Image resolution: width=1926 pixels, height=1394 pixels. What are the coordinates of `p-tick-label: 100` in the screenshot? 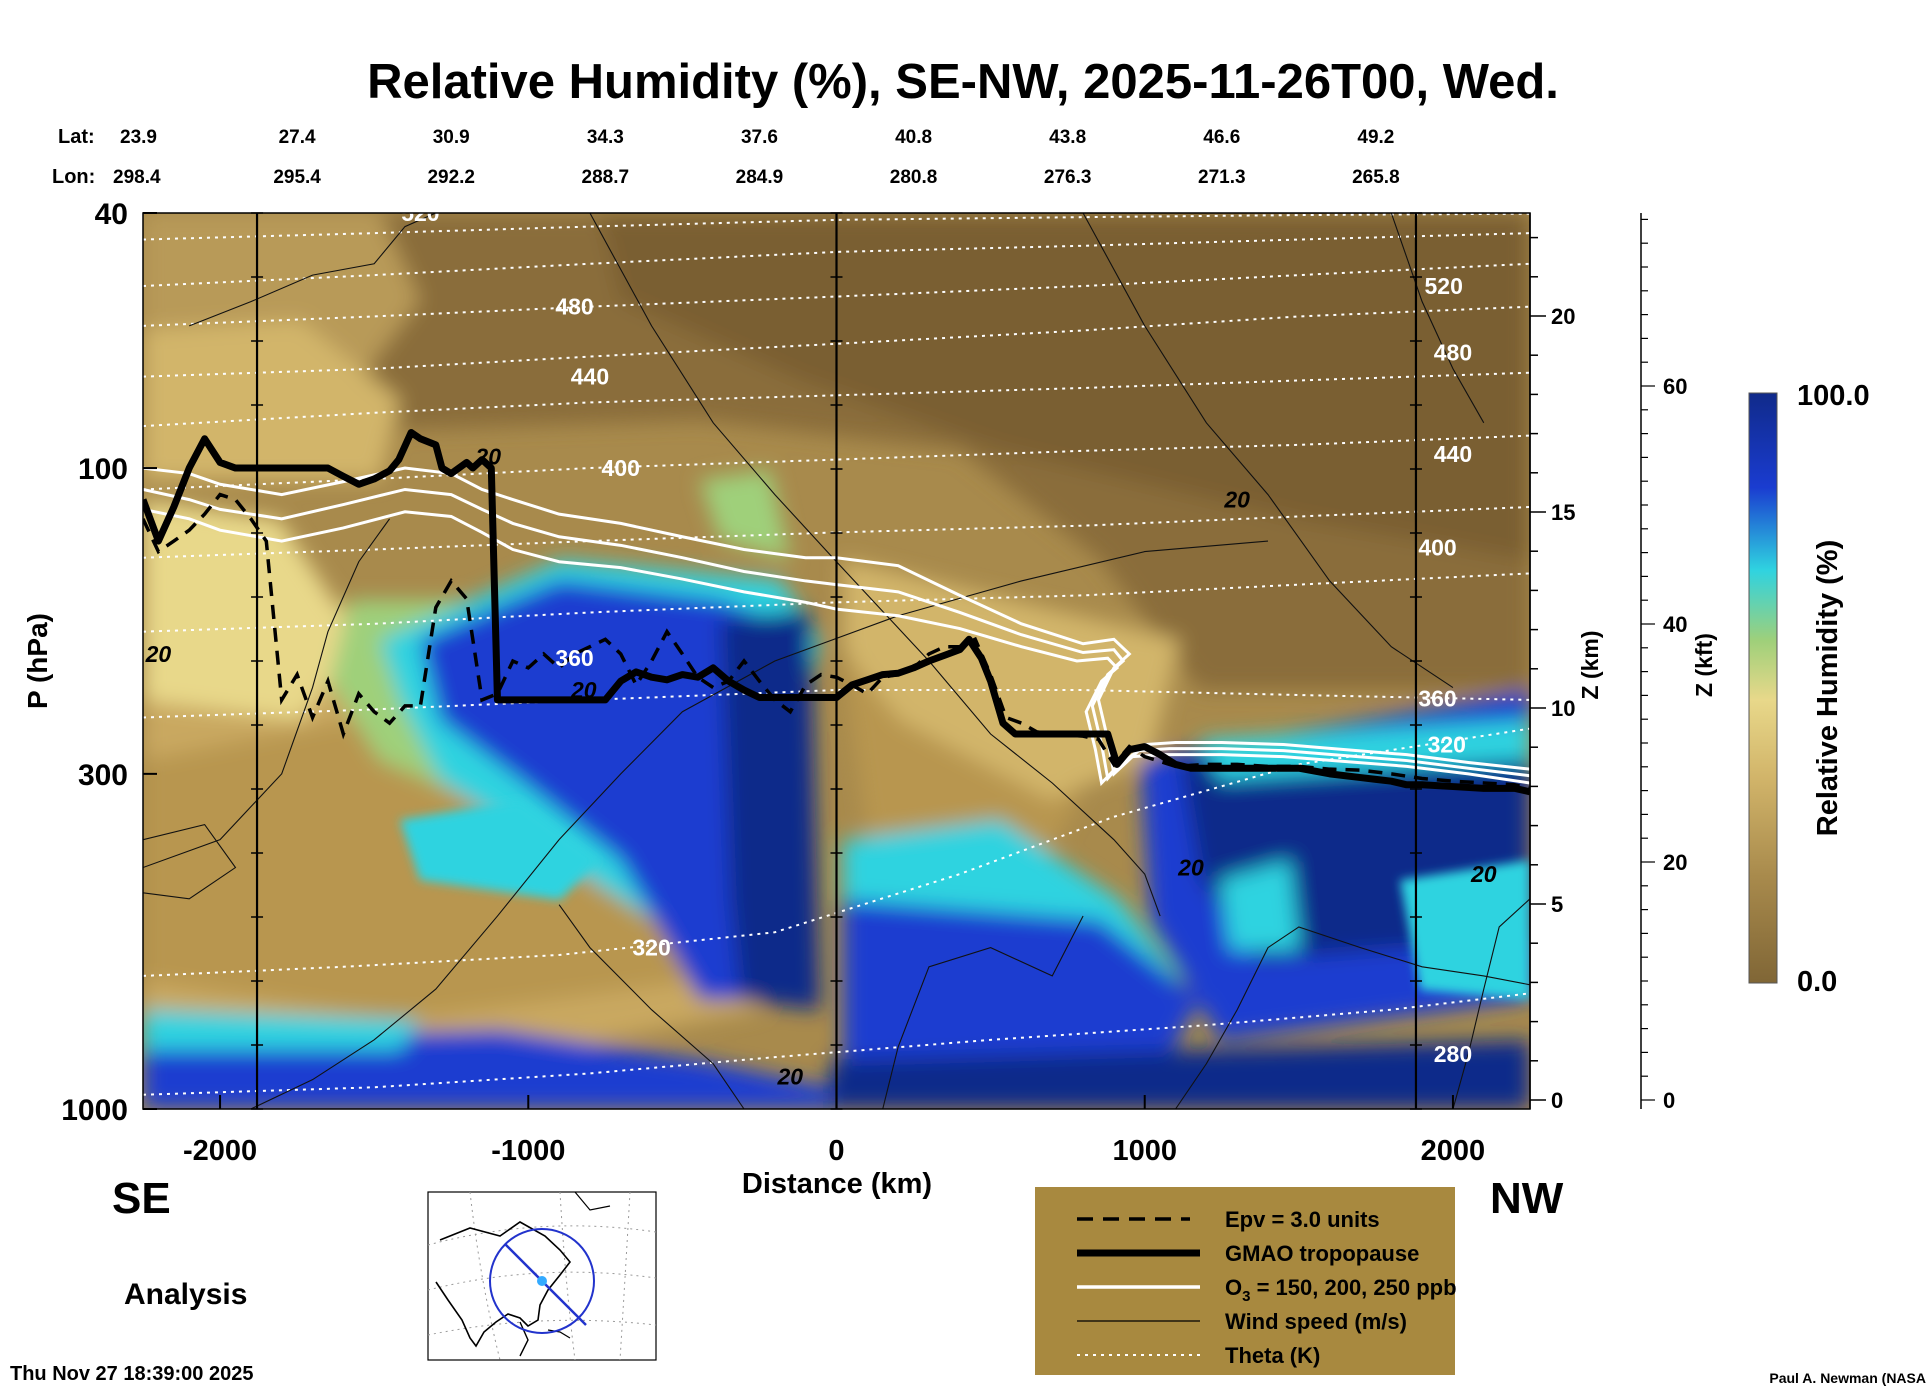 It's located at (103, 469).